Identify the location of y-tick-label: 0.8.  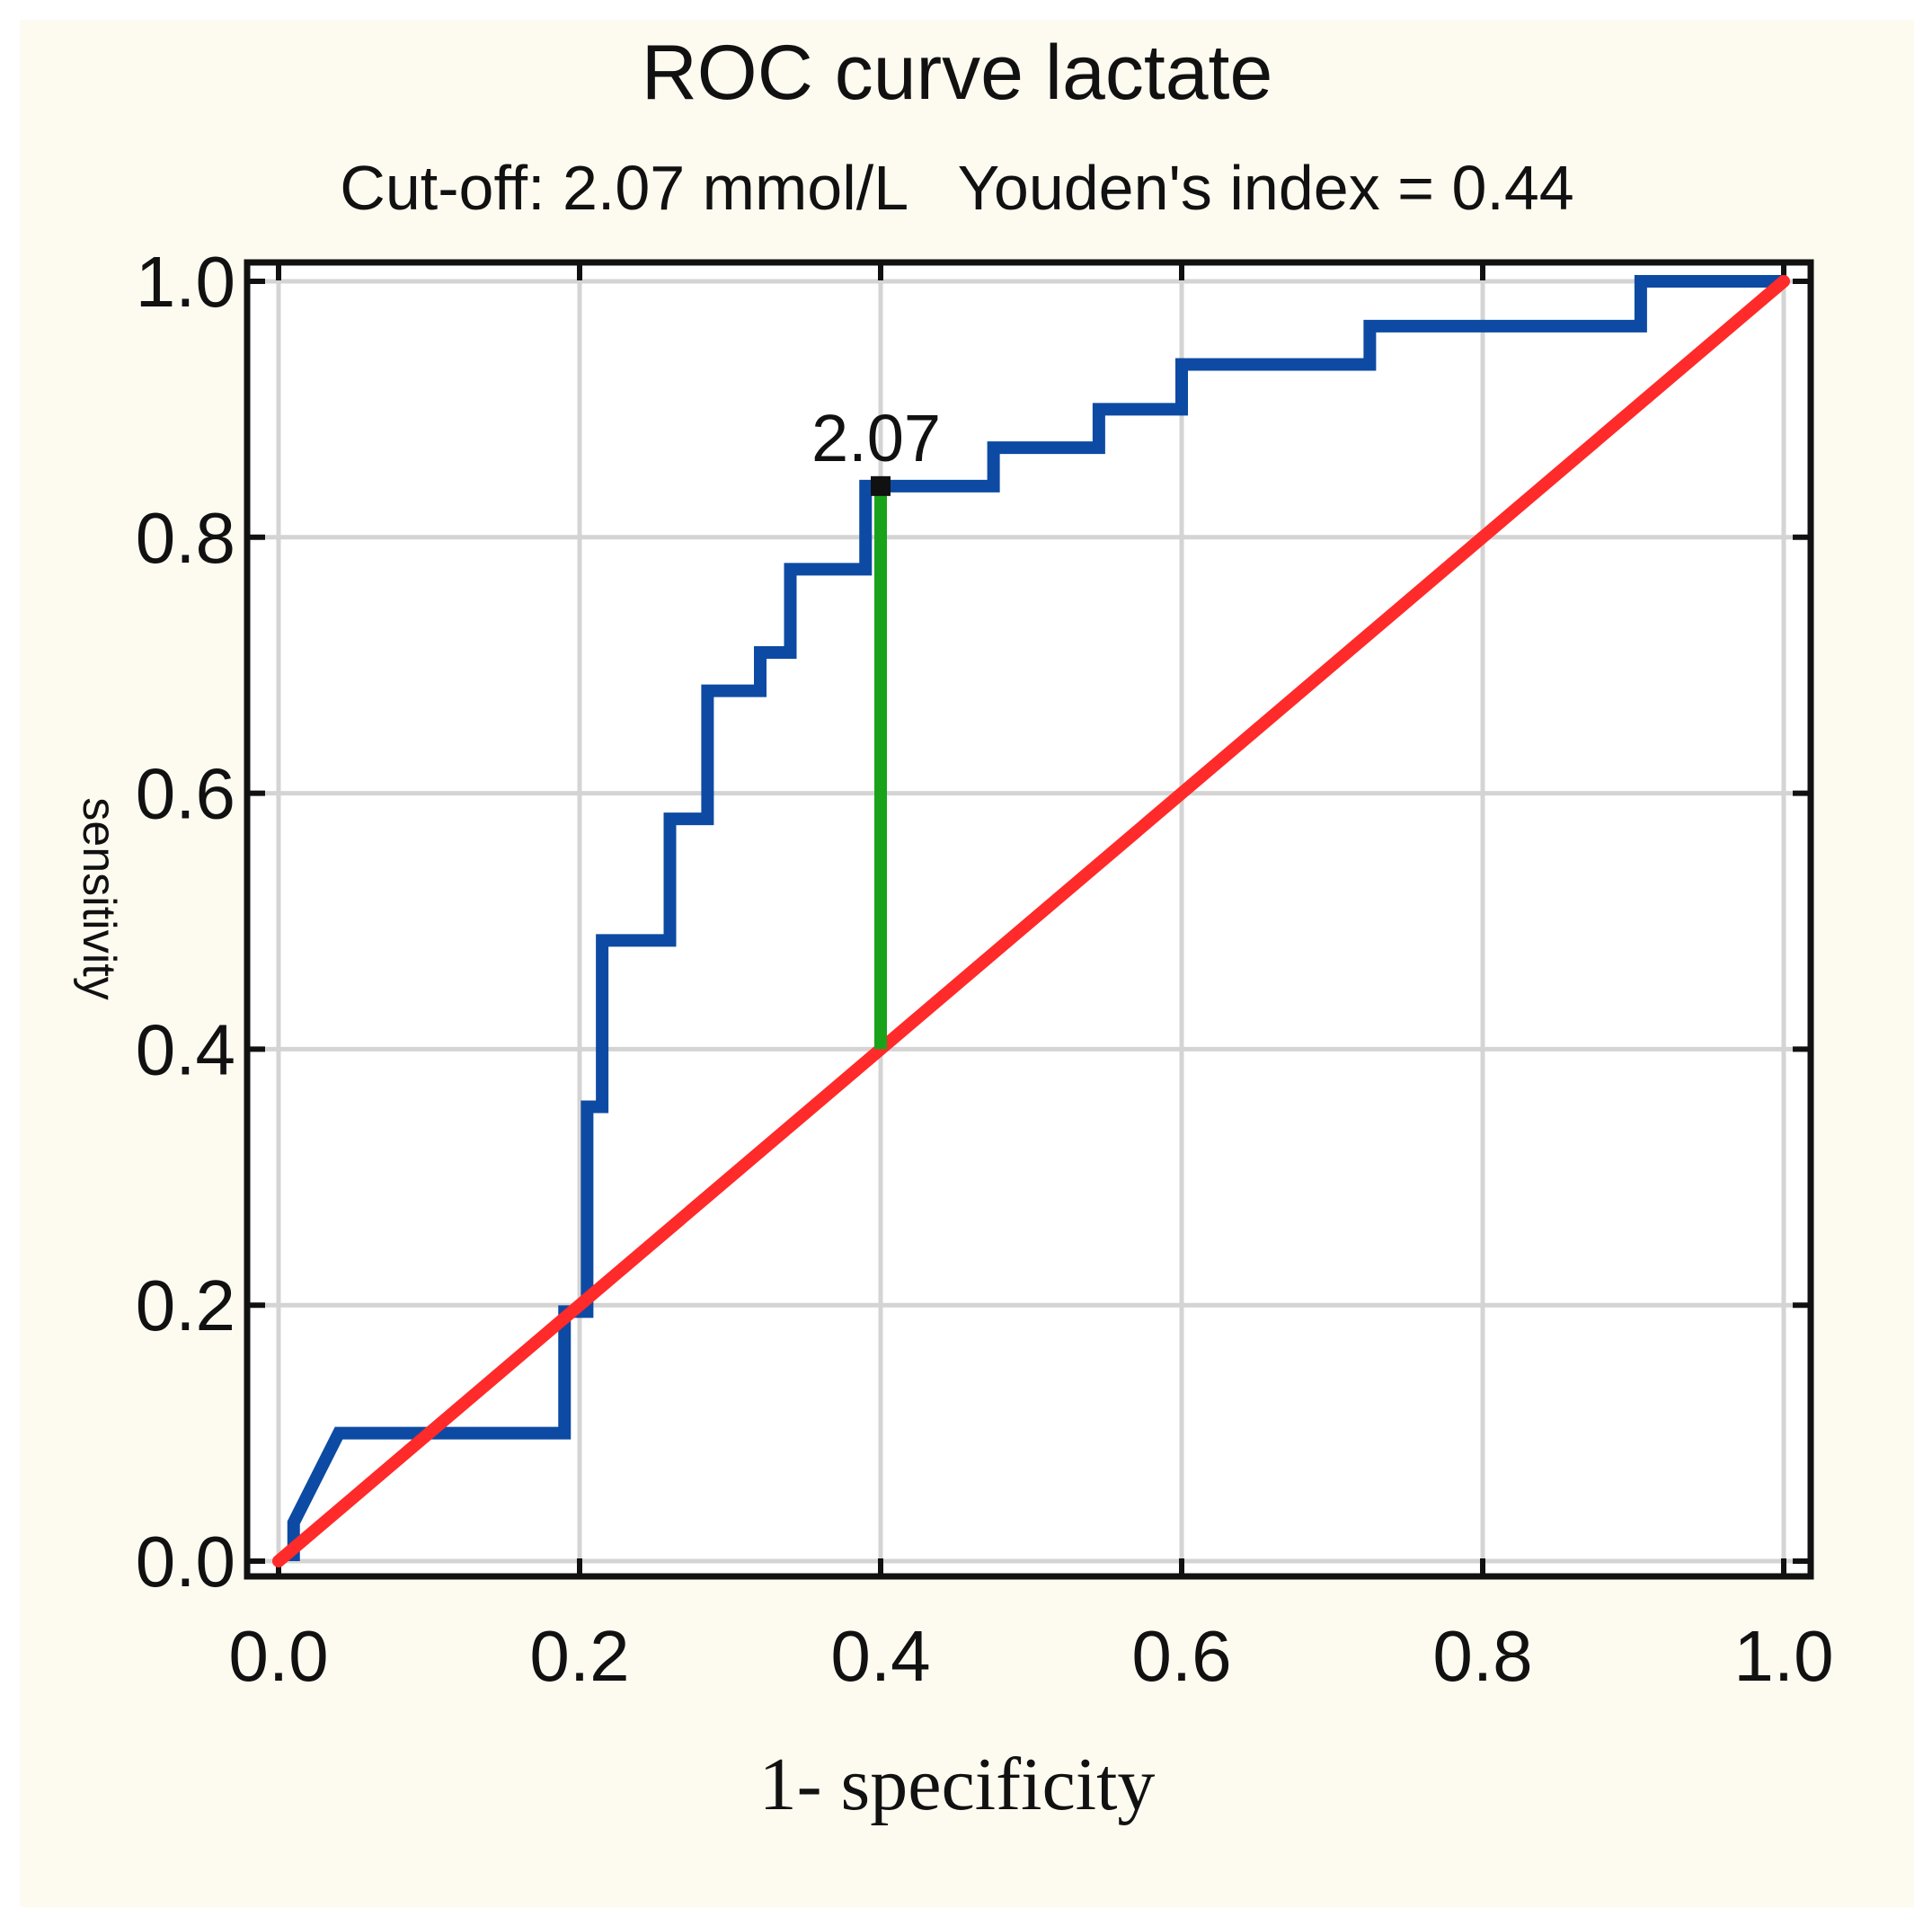
(185, 538).